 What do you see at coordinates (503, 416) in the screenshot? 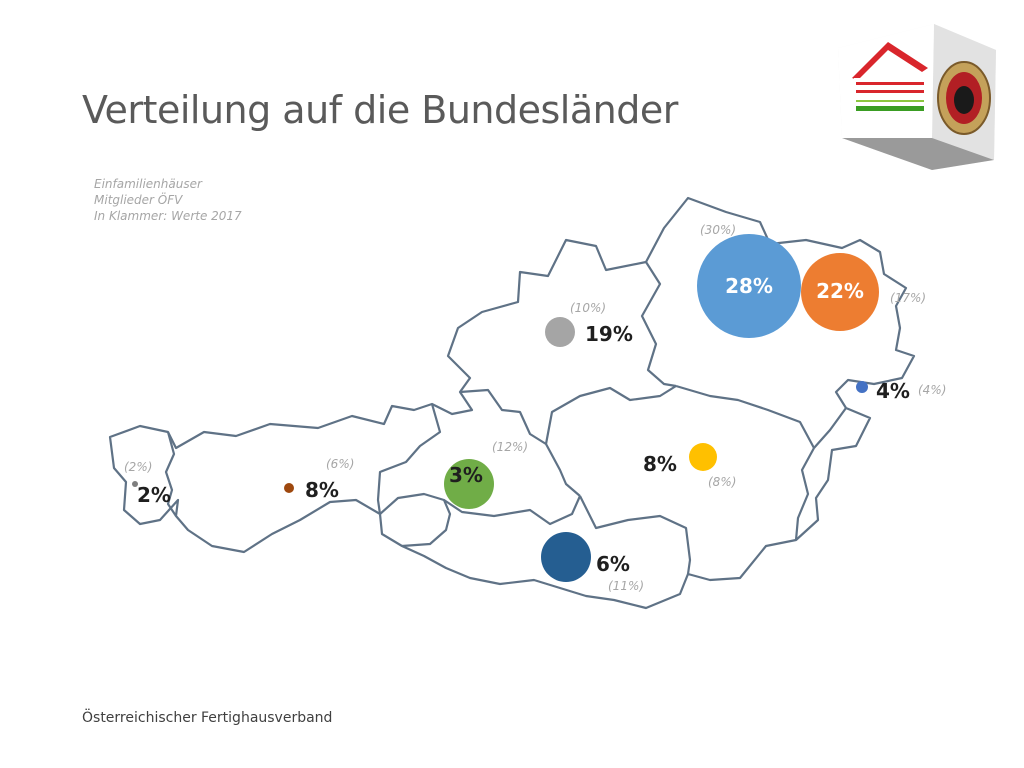
I see `border-salzburg-ooe` at bounding box center [503, 416].